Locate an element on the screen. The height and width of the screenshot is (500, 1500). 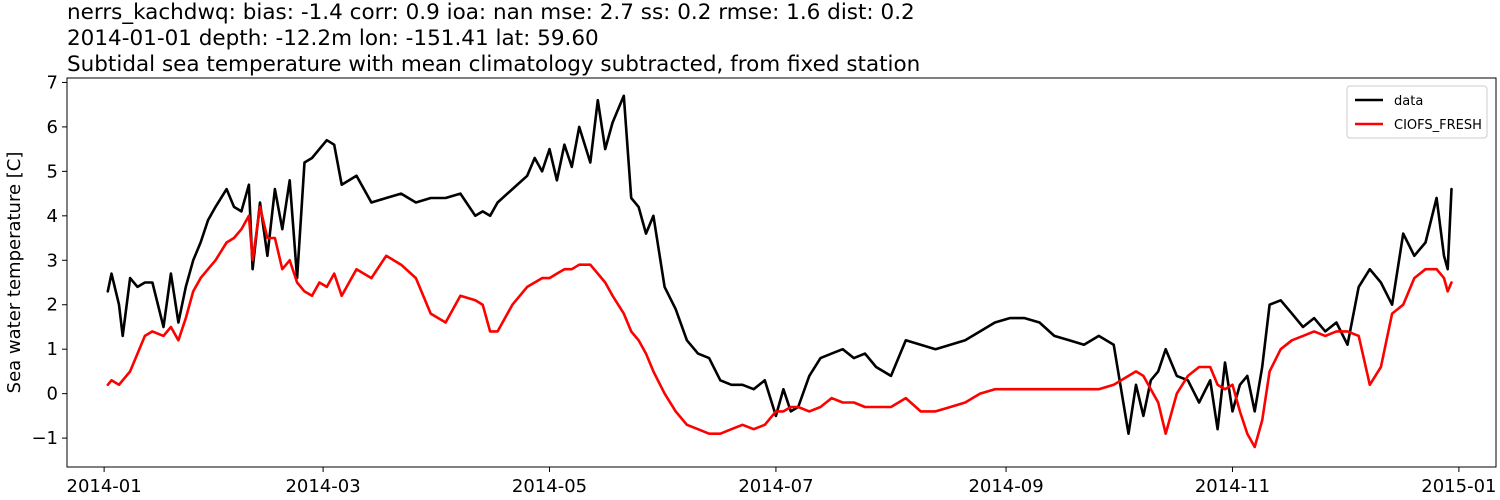
y-axis-label: Sea water temperature [C] is located at coordinates (14, 273).